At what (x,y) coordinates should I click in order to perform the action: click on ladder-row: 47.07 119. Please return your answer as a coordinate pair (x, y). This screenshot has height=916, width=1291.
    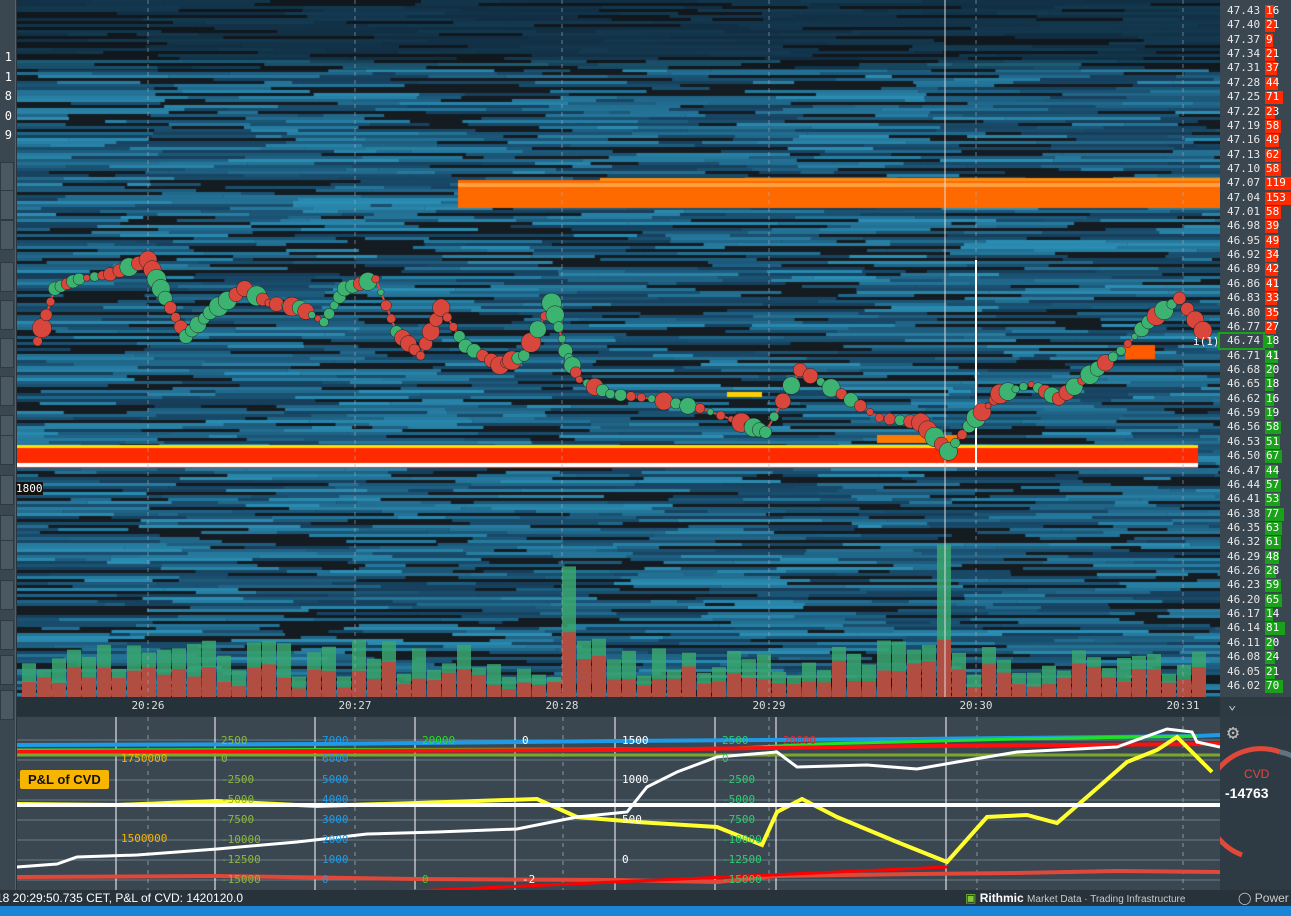
    Looking at the image, I should click on (1255, 183).